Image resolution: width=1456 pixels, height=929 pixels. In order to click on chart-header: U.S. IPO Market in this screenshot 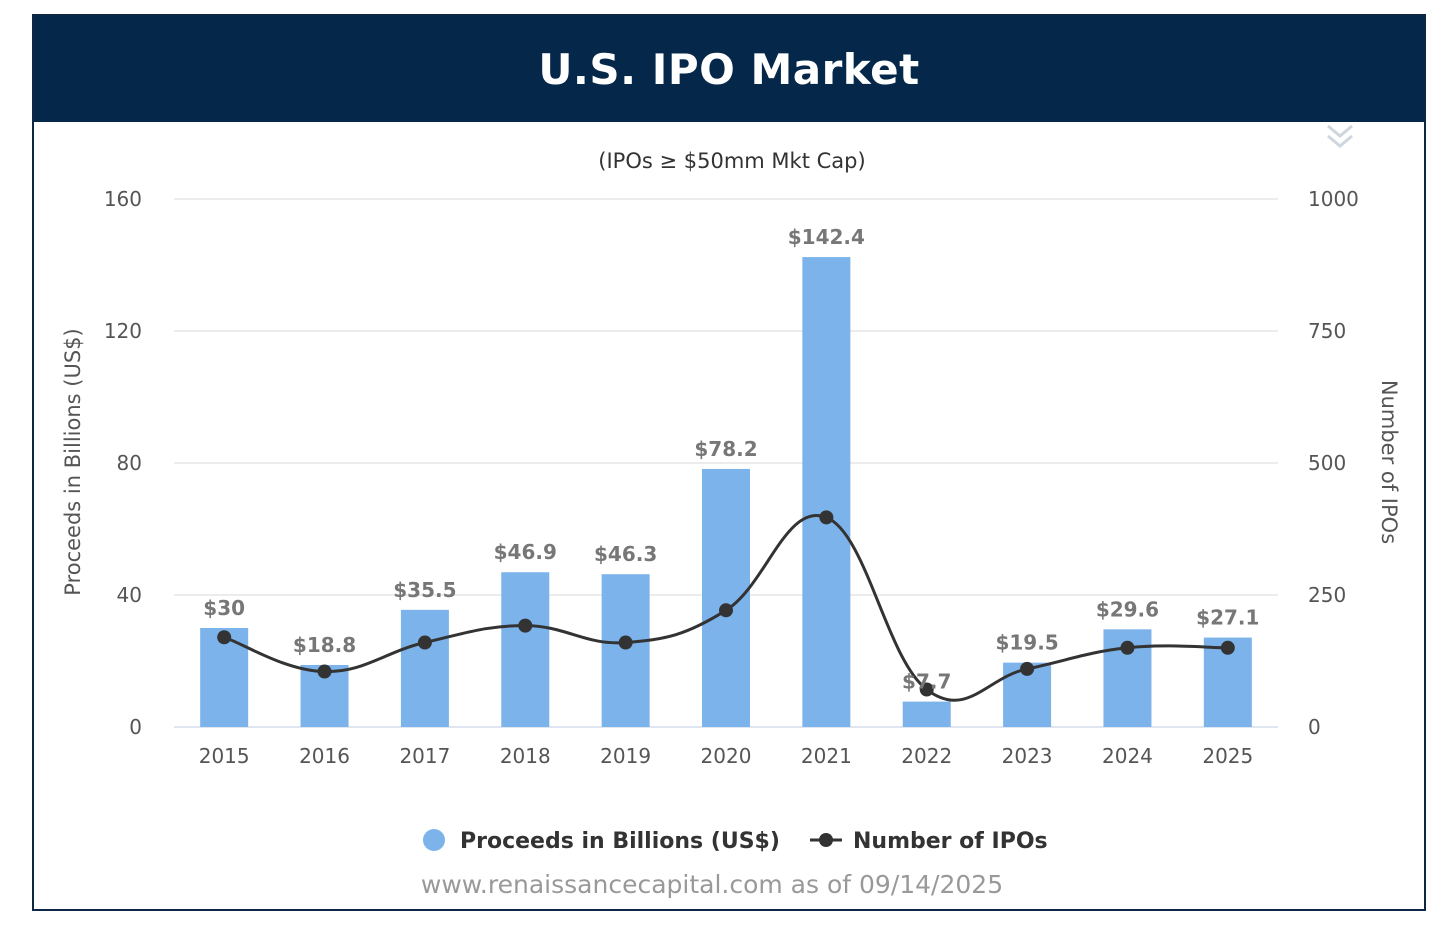, I will do `click(729, 69)`.